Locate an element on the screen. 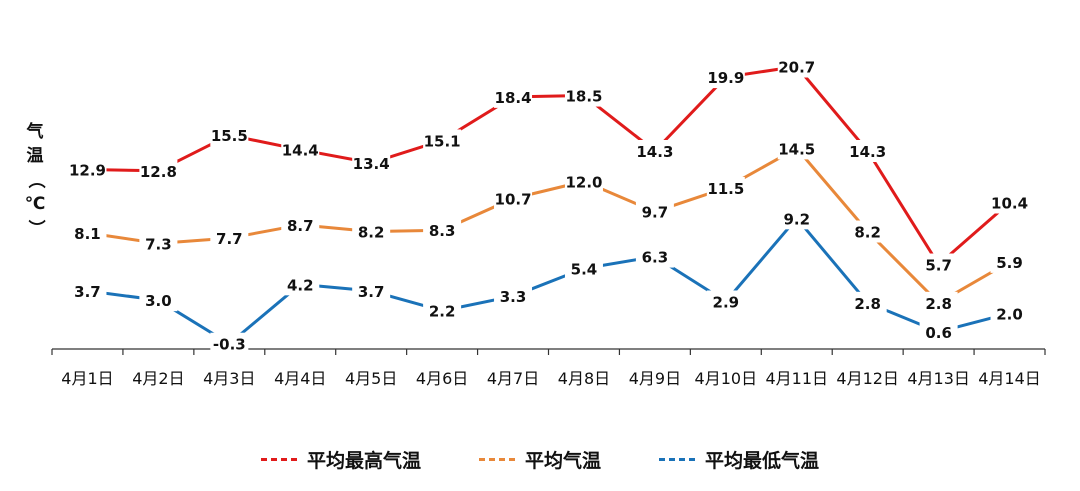 This screenshot has height=491, width=1080. data-label: 12.0 is located at coordinates (583, 182).